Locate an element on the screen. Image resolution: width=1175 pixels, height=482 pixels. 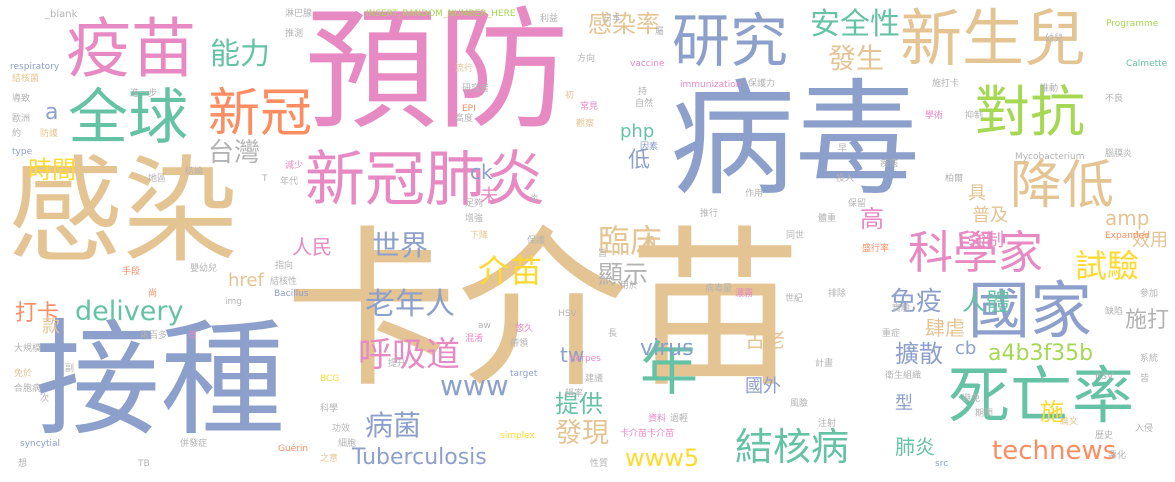
word: 研究 is located at coordinates (730, 41).